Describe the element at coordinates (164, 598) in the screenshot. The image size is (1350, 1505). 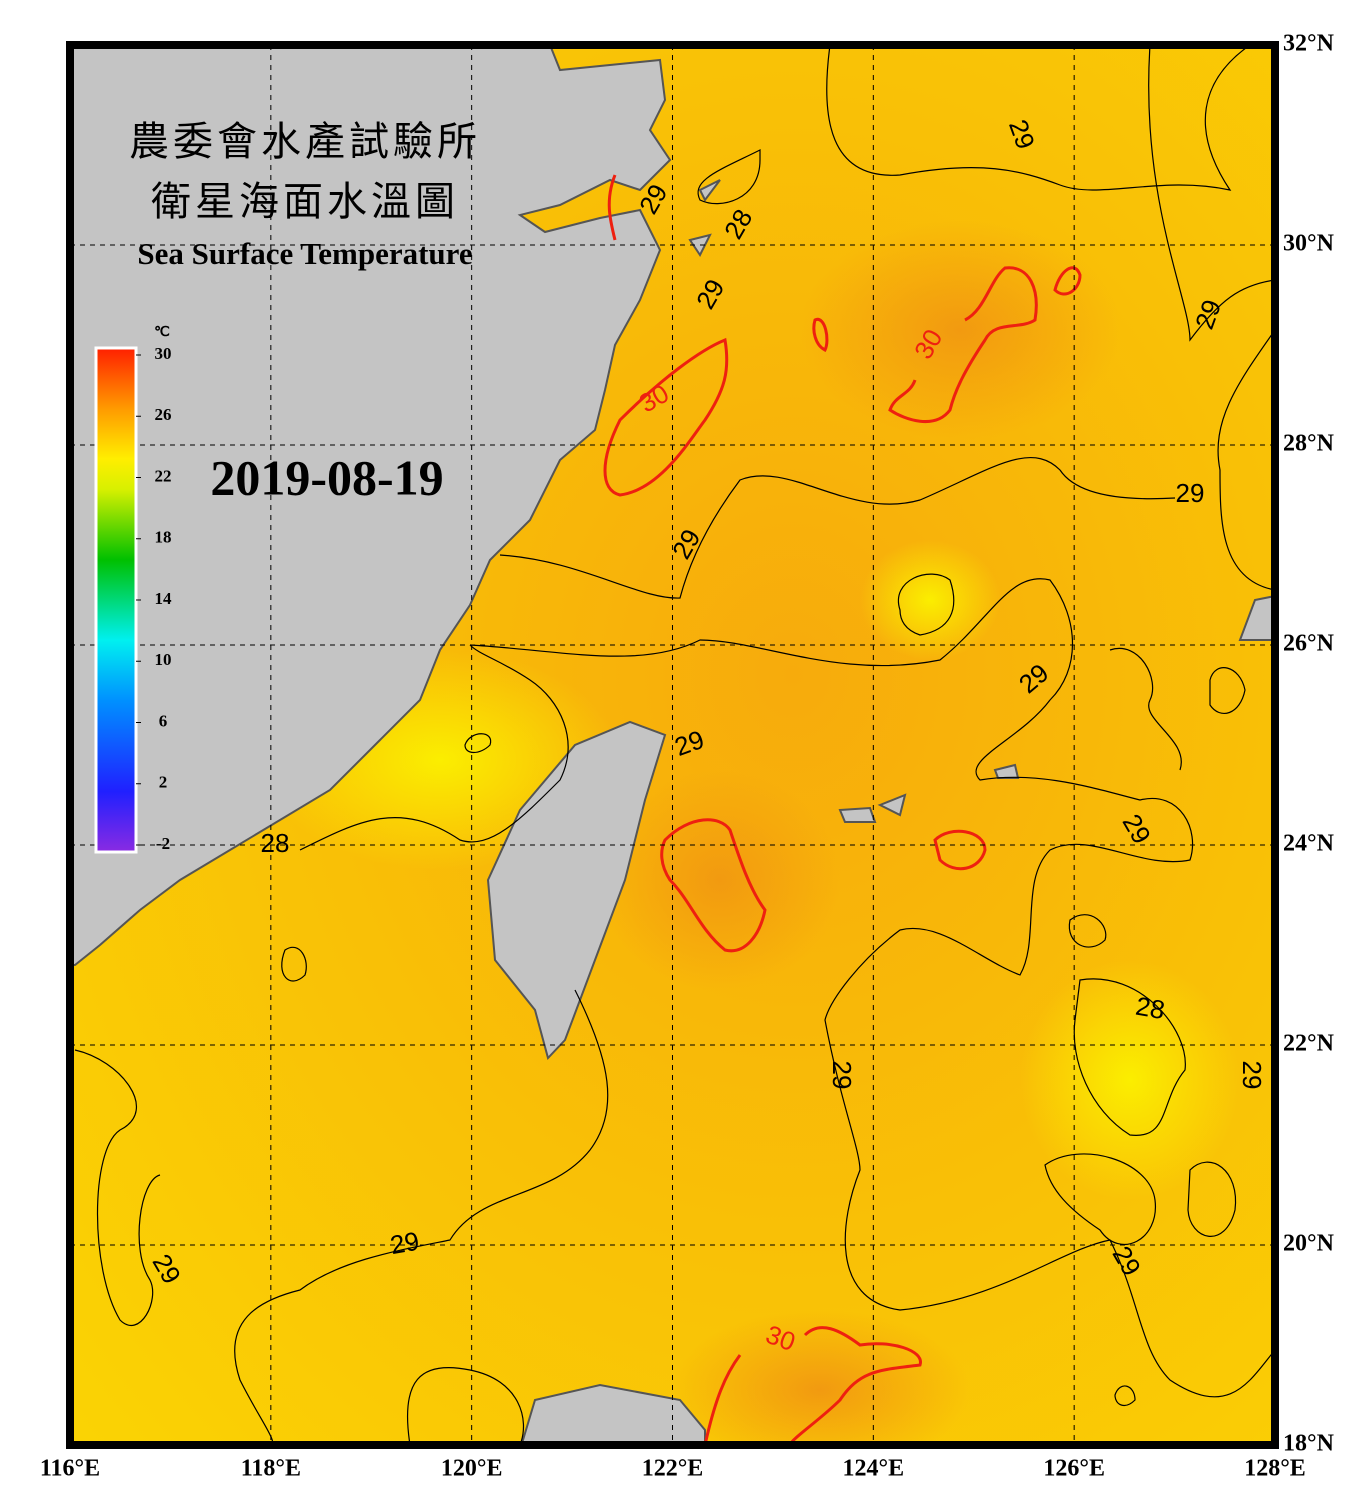
I see `colorbar-tick-label: 14` at that location.